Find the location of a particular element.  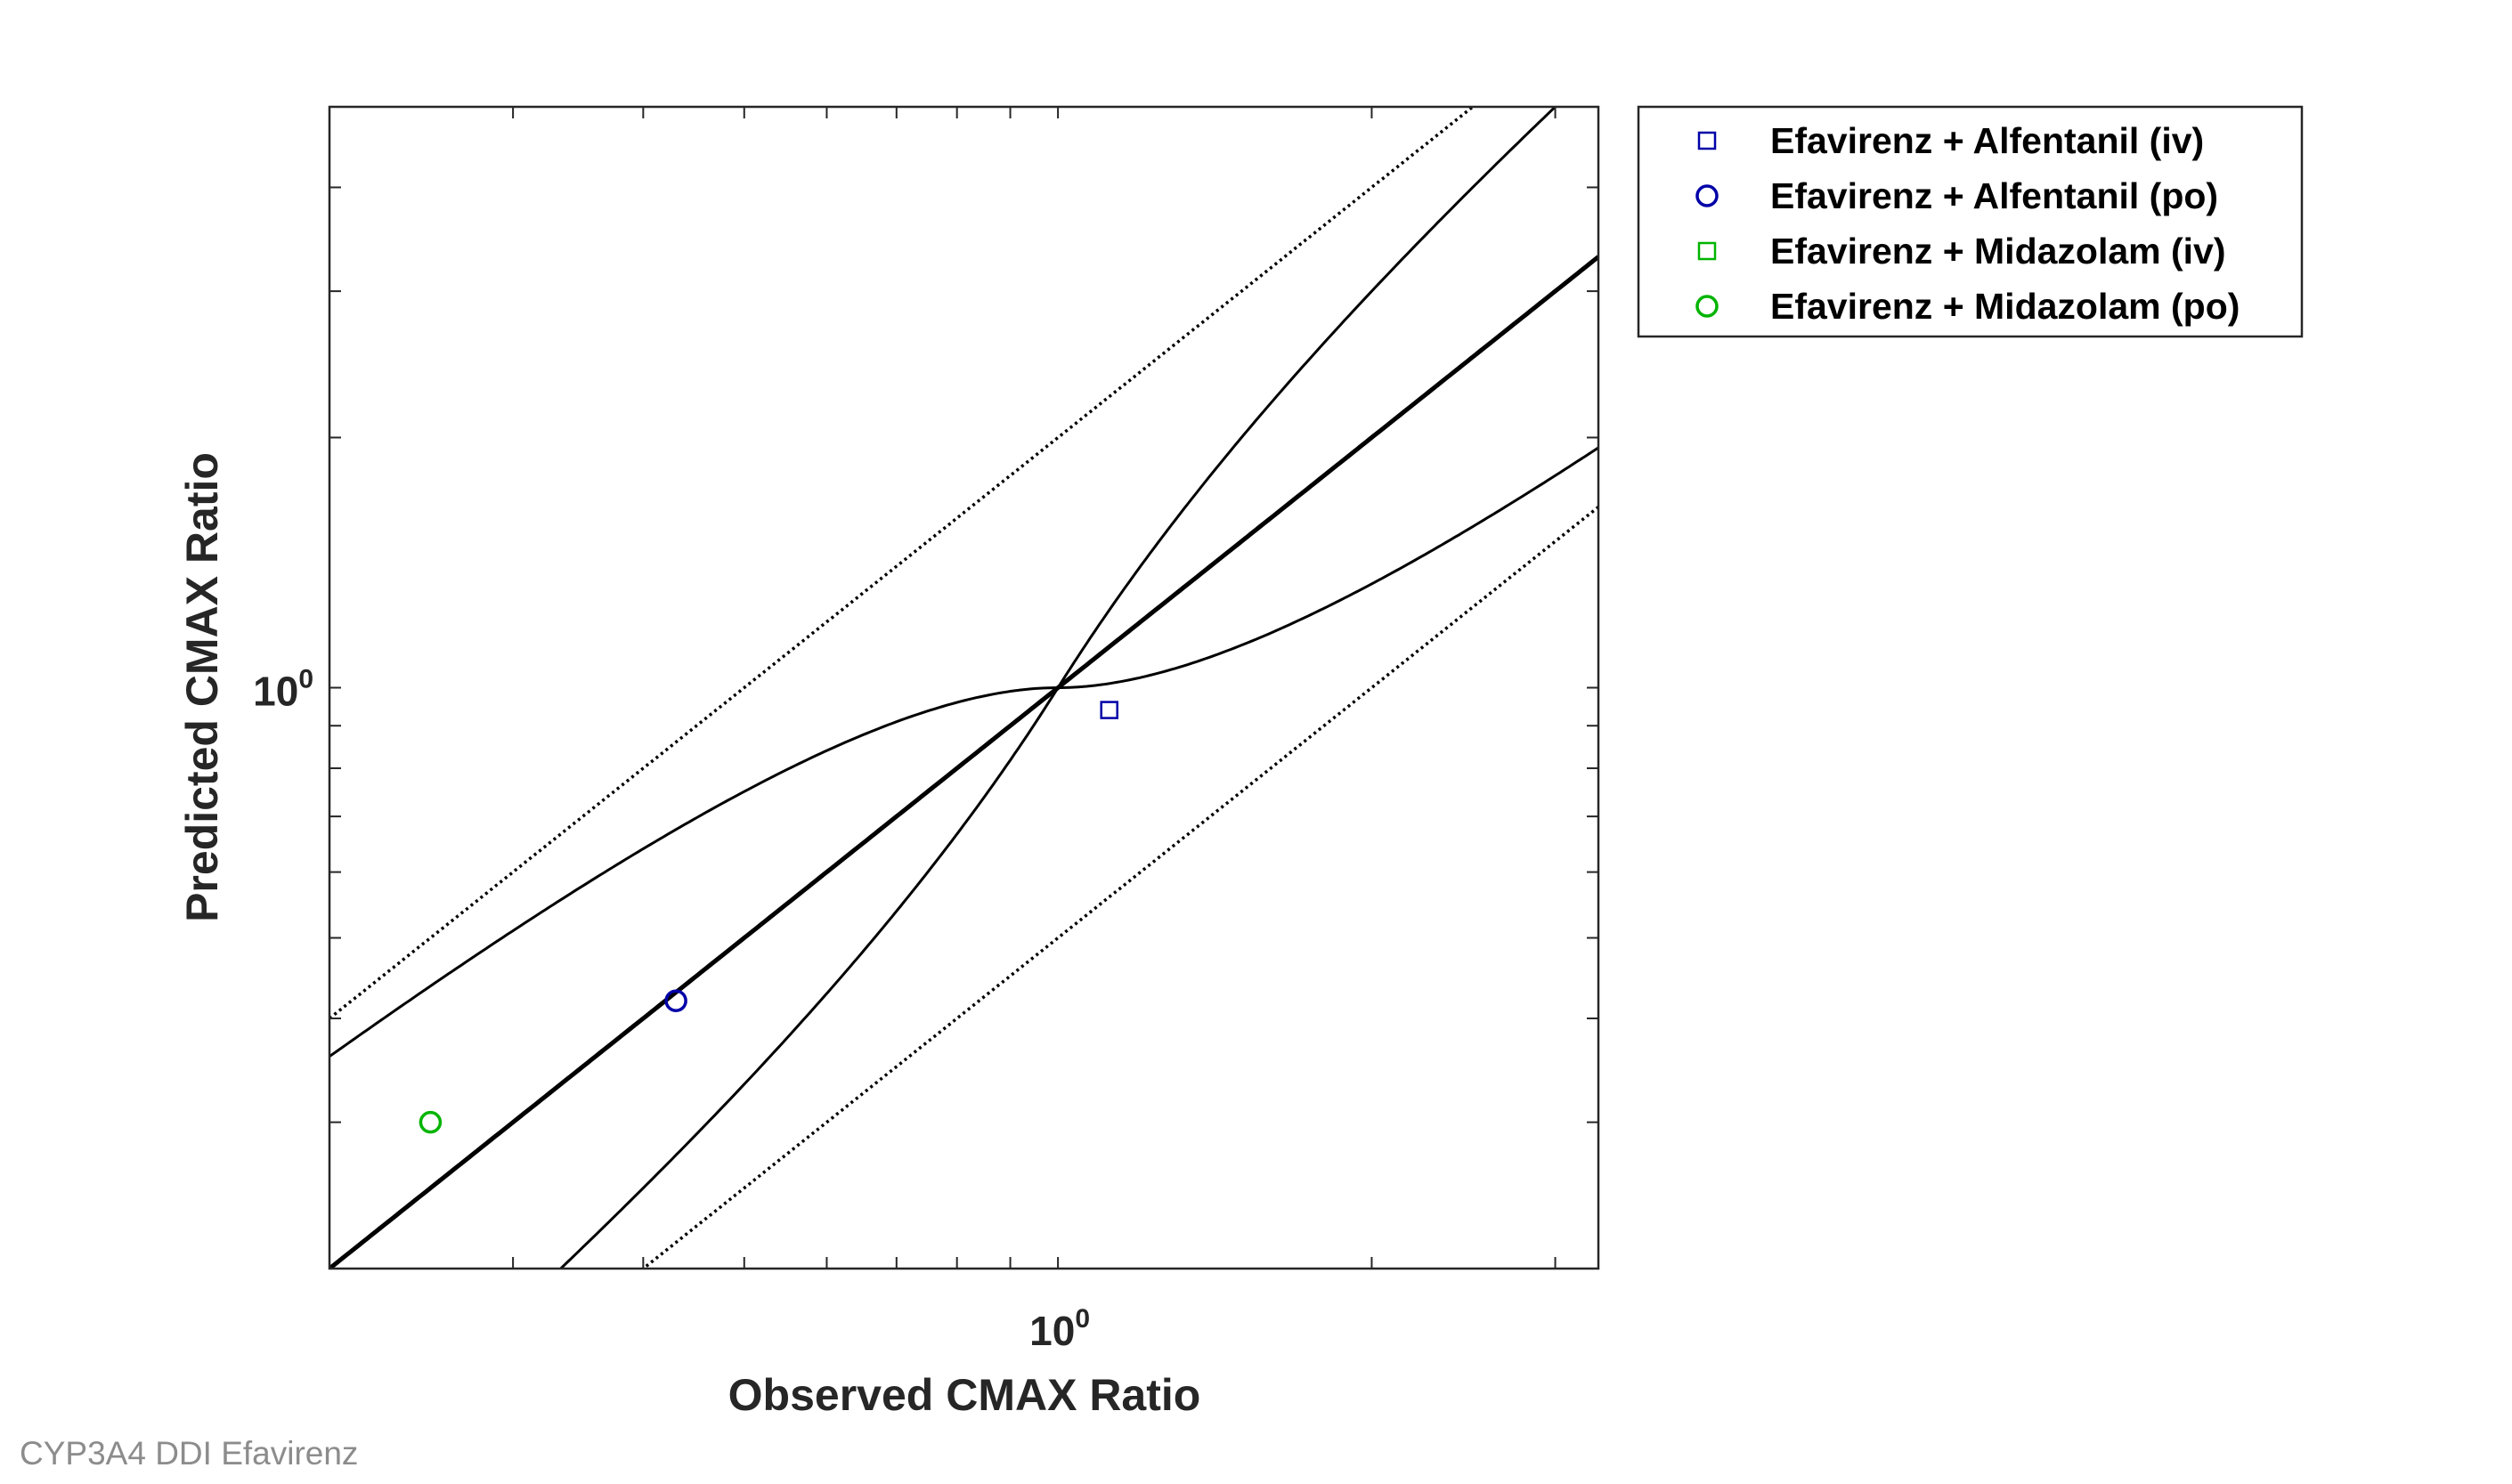

y-axis-title: Predicted CMAX Ratio is located at coordinates (202, 687).